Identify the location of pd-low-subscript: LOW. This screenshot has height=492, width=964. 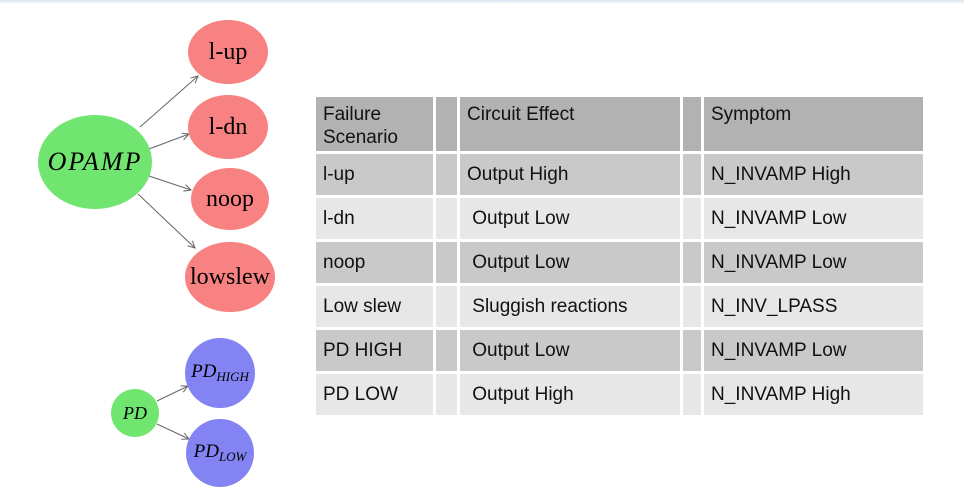
(232, 456).